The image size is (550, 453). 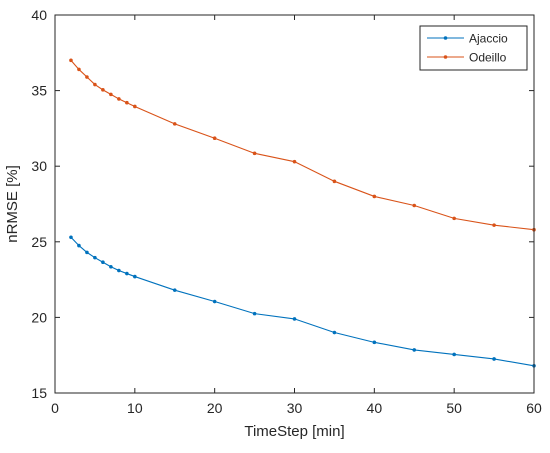 What do you see at coordinates (39, 166) in the screenshot?
I see `y-tick-label: 30` at bounding box center [39, 166].